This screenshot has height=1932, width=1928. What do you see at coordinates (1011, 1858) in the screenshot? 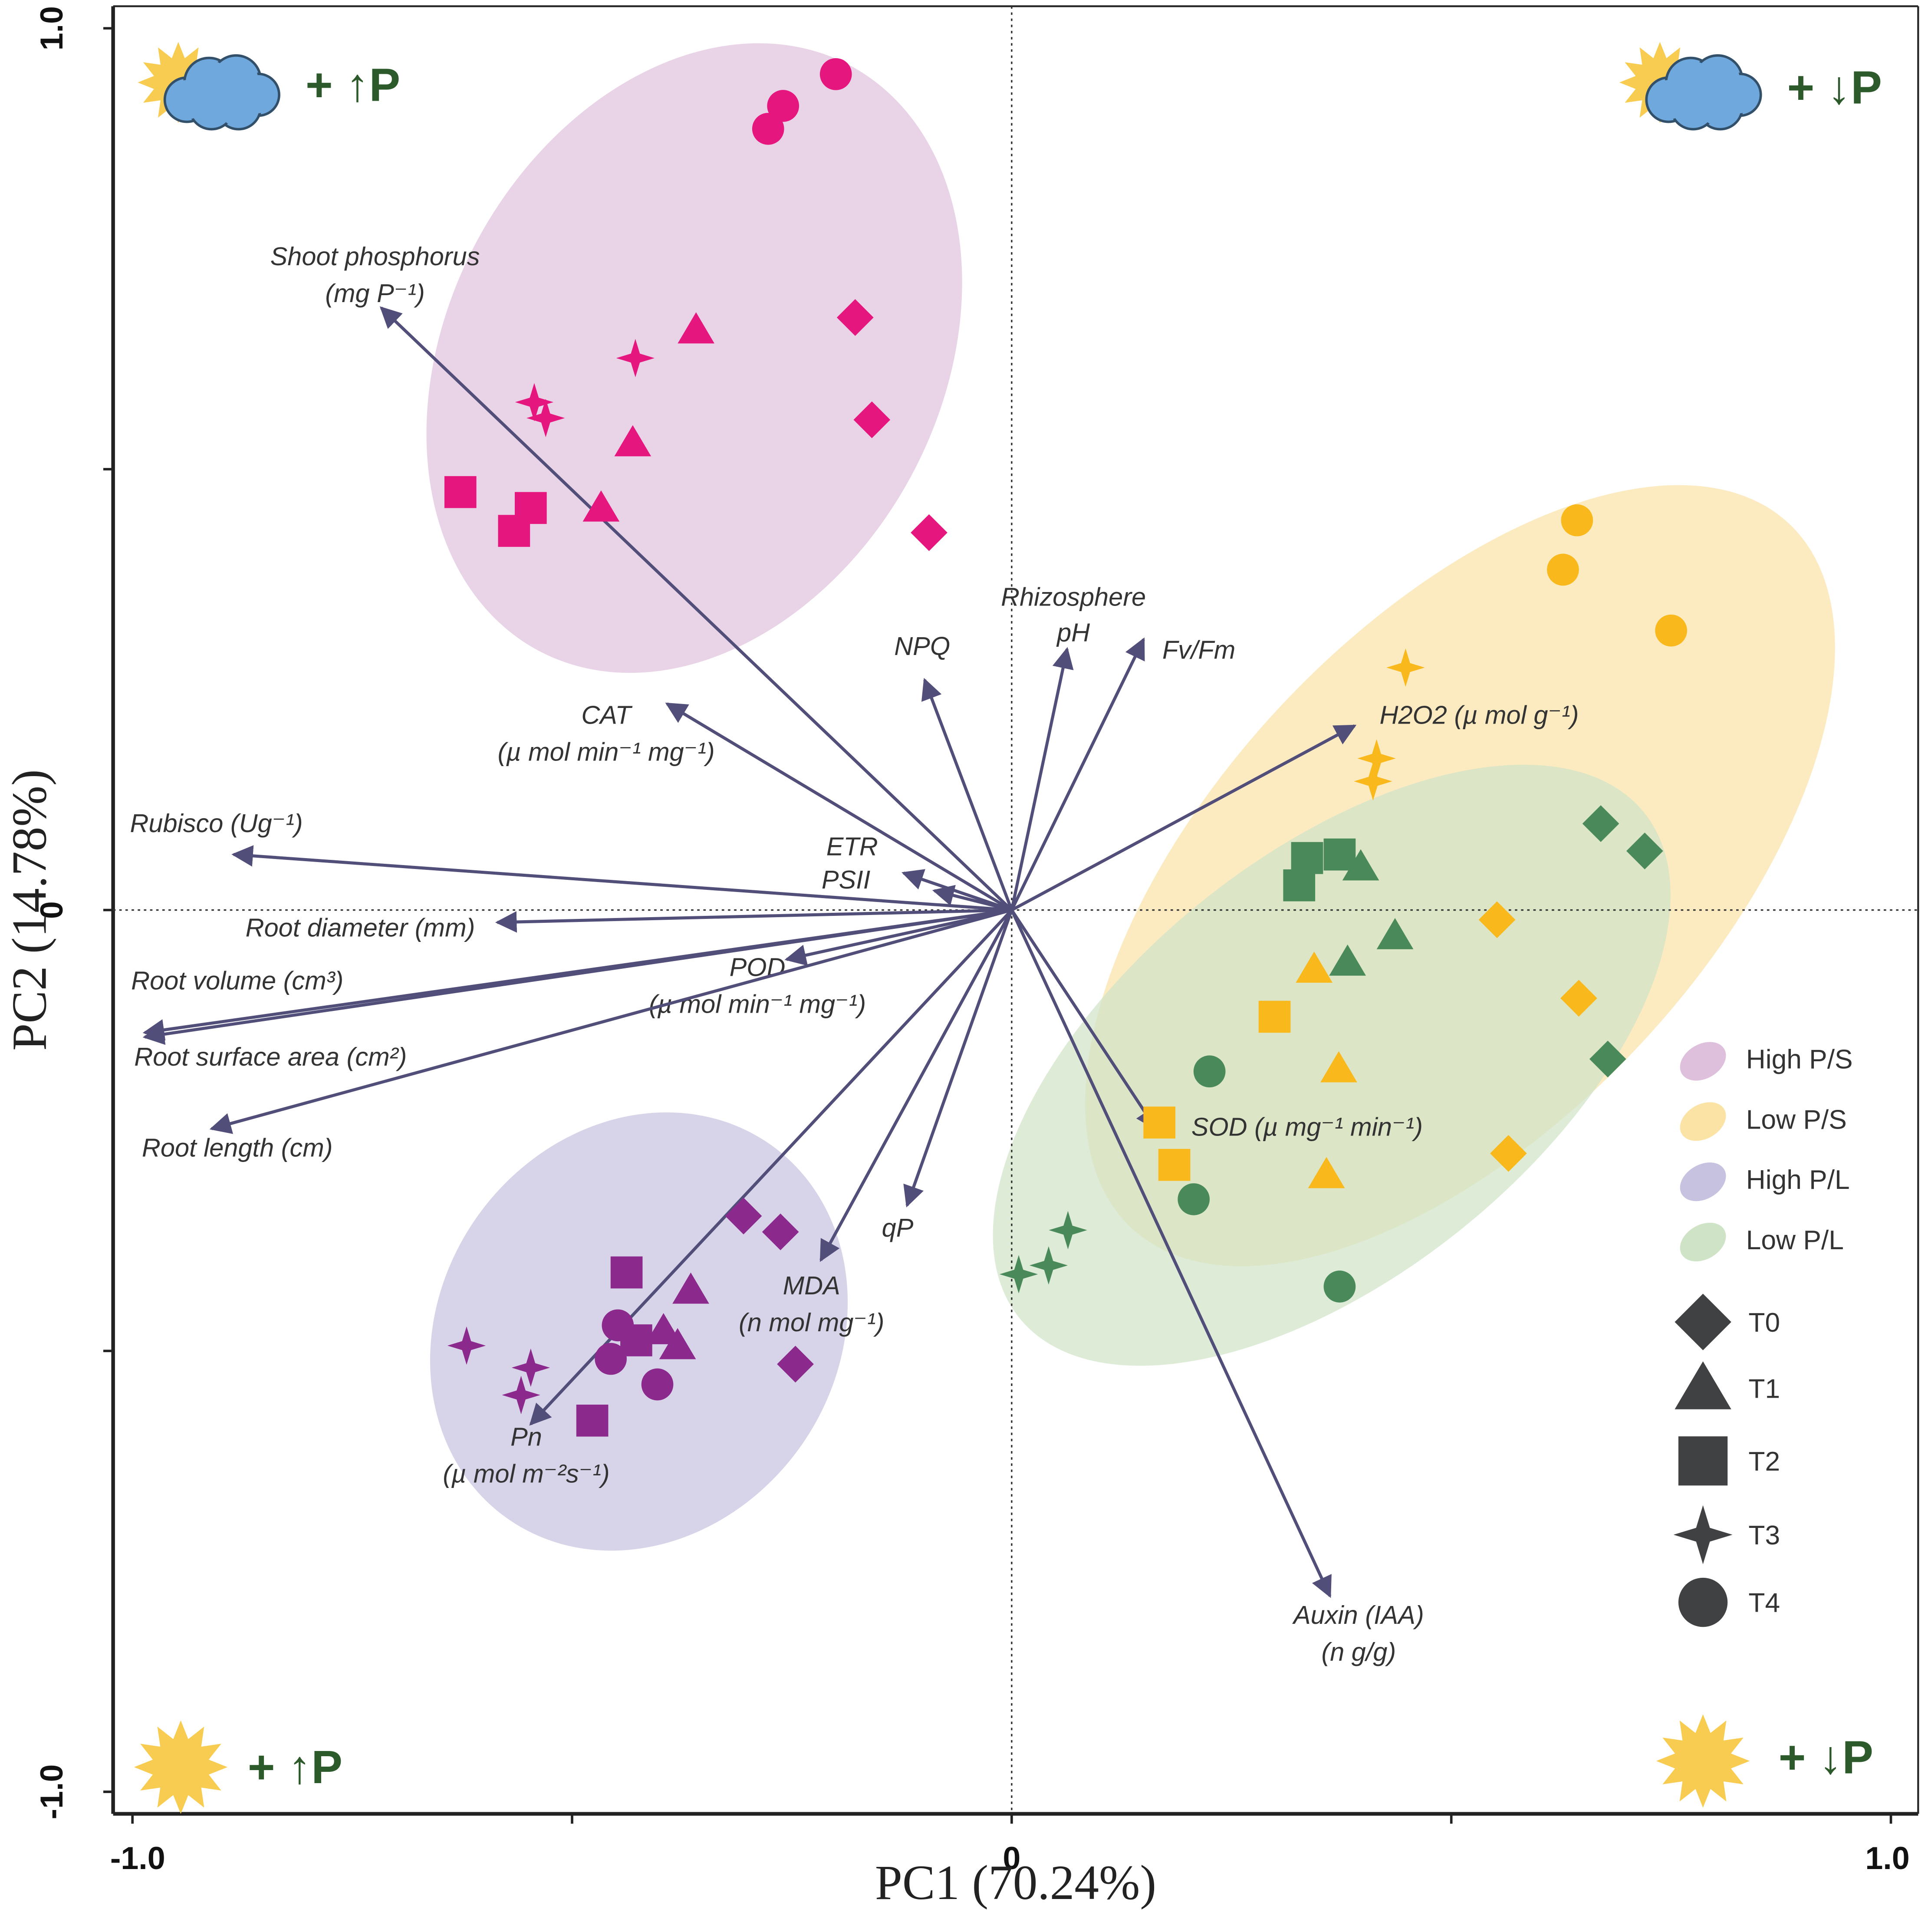
I see `x-tick-label: 0` at bounding box center [1011, 1858].